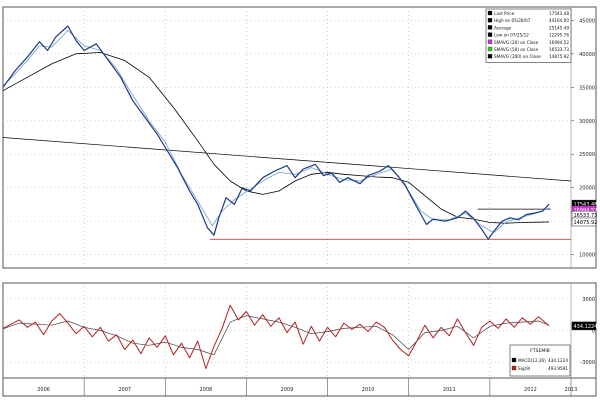 This screenshot has height=400, width=600. I want to click on x-tick-label: 2011, so click(449, 390).